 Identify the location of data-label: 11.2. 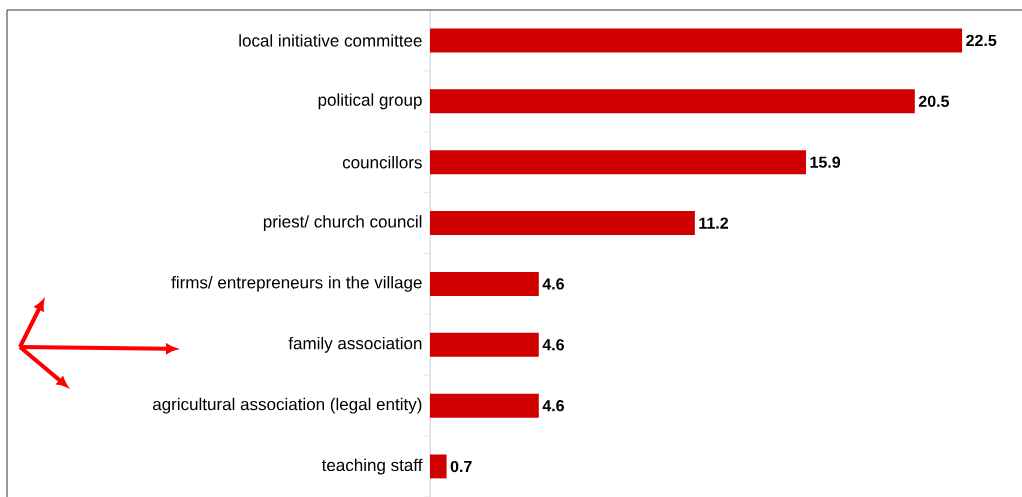
(714, 223).